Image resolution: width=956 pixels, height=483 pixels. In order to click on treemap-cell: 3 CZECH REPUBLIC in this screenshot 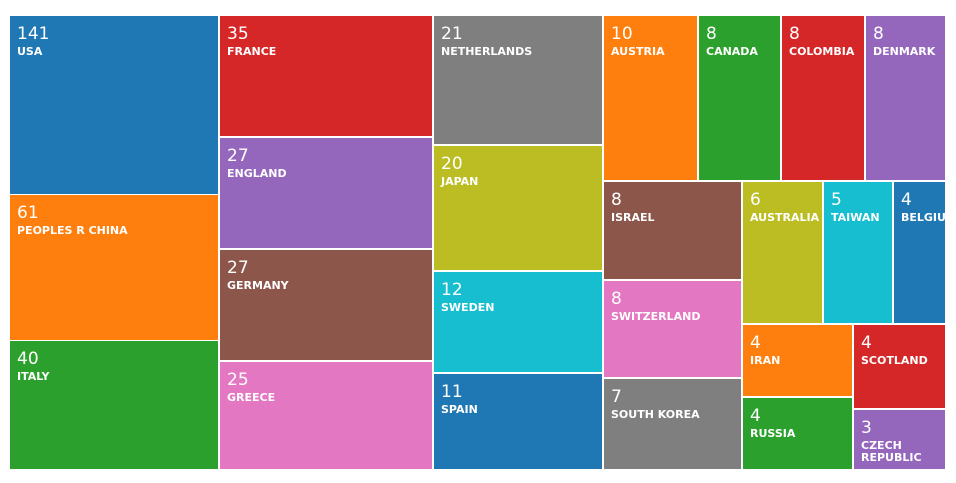, I will do `click(899, 439)`.